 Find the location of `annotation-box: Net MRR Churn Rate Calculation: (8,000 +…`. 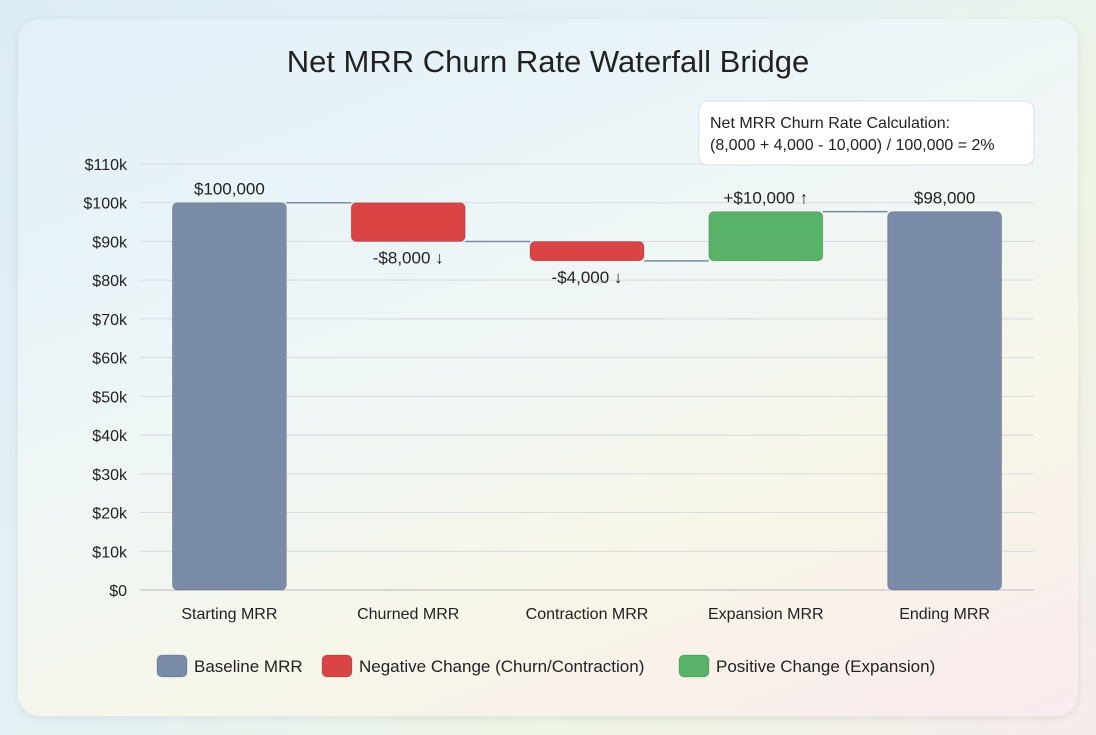

annotation-box: Net MRR Churn Rate Calculation: (8,000 +… is located at coordinates (866, 133).